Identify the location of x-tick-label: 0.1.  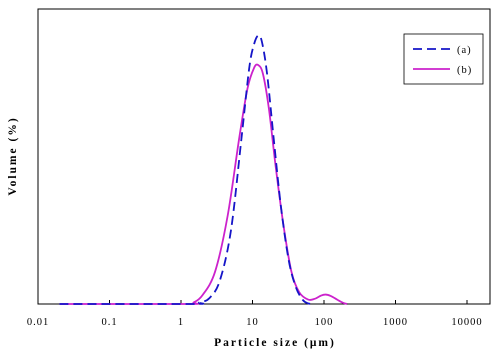
(109, 322).